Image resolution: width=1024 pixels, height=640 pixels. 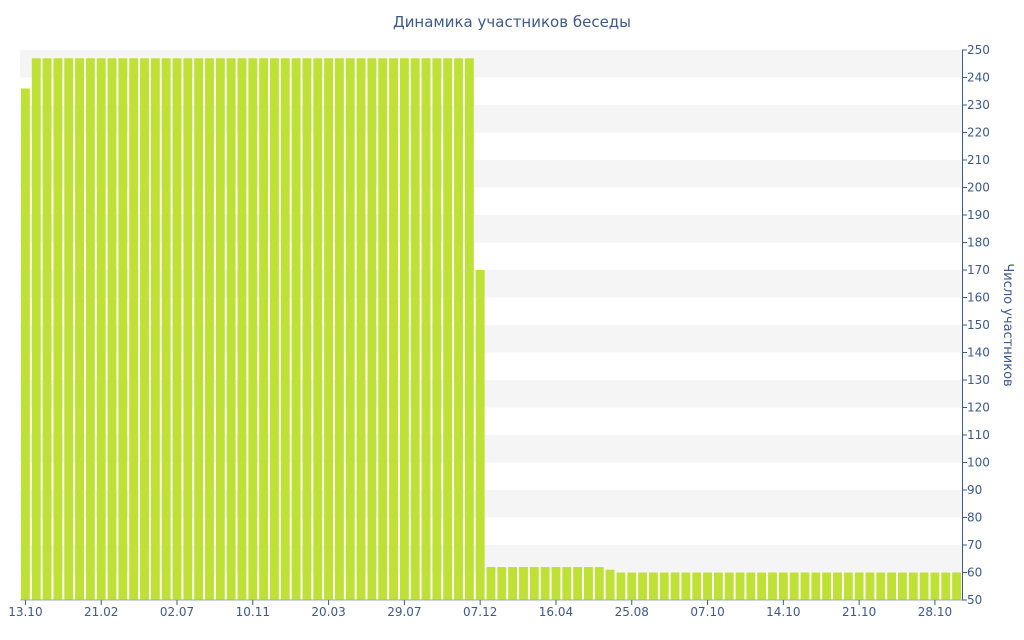 What do you see at coordinates (177, 612) in the screenshot?
I see `x-tick-label: 02.07` at bounding box center [177, 612].